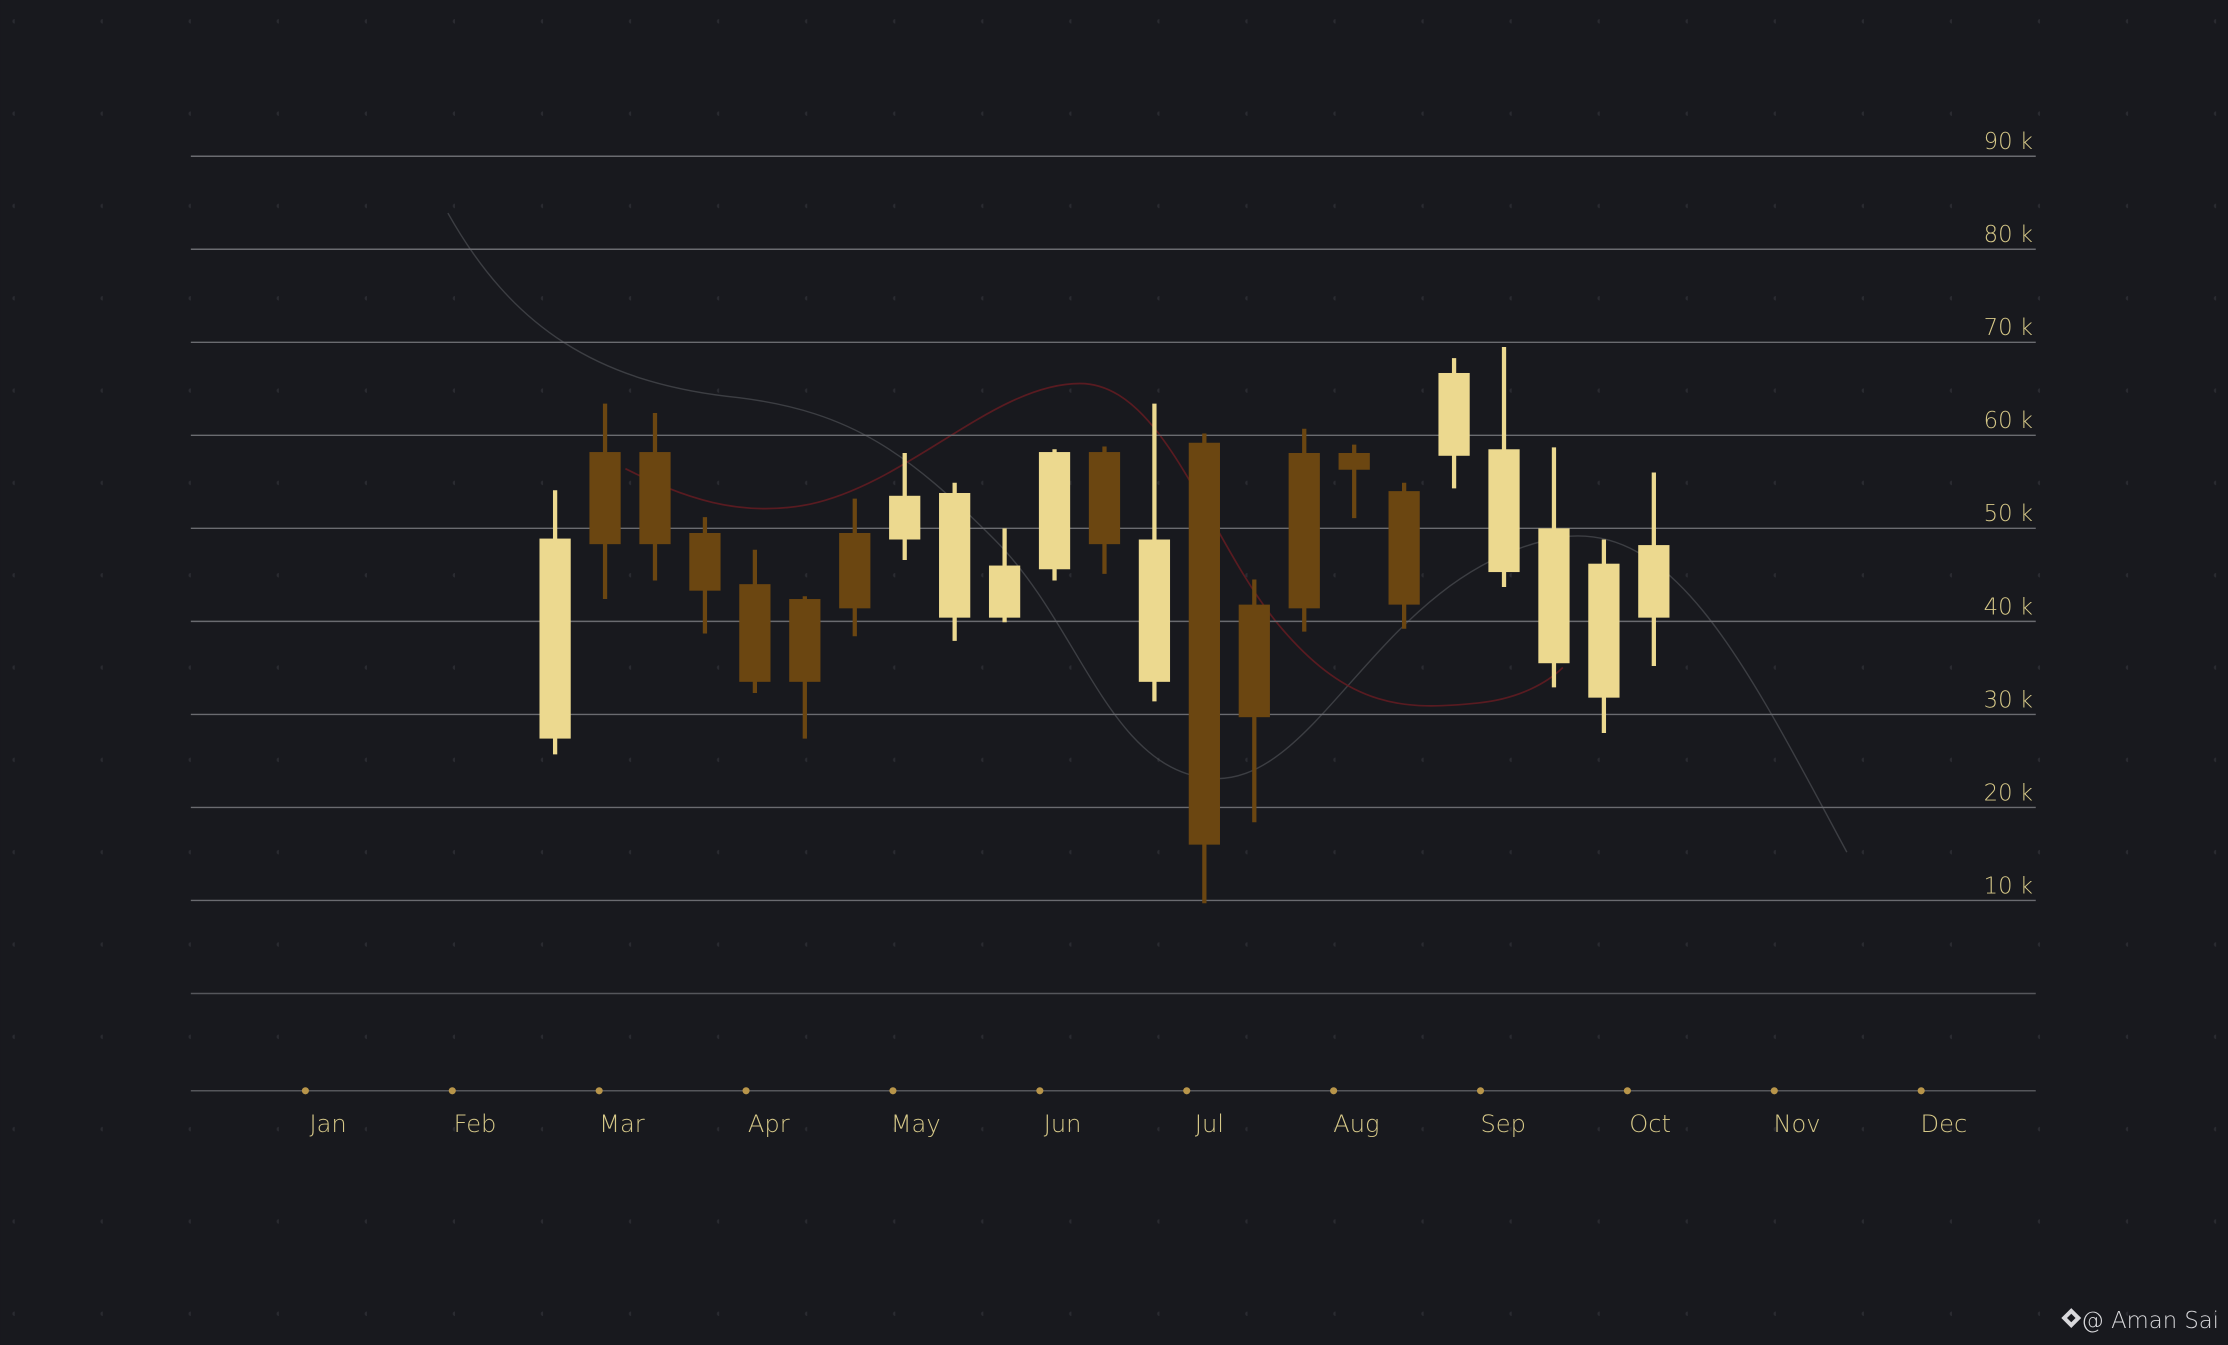 The width and height of the screenshot is (2228, 1345). What do you see at coordinates (1356, 1124) in the screenshot?
I see `x-tick-label: Aug` at bounding box center [1356, 1124].